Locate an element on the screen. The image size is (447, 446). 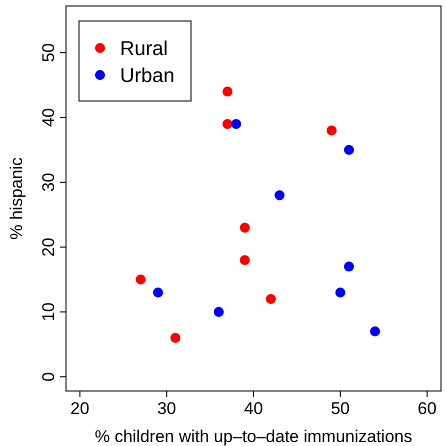
x-tick-label: 20 is located at coordinates (80, 408).